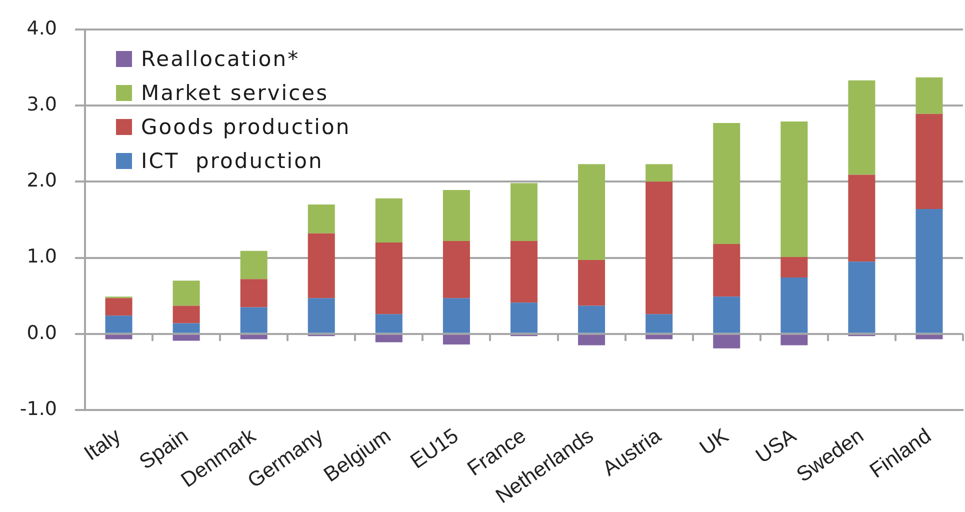  Describe the element at coordinates (232, 161) in the screenshot. I see `legend-label: ICT production` at that location.